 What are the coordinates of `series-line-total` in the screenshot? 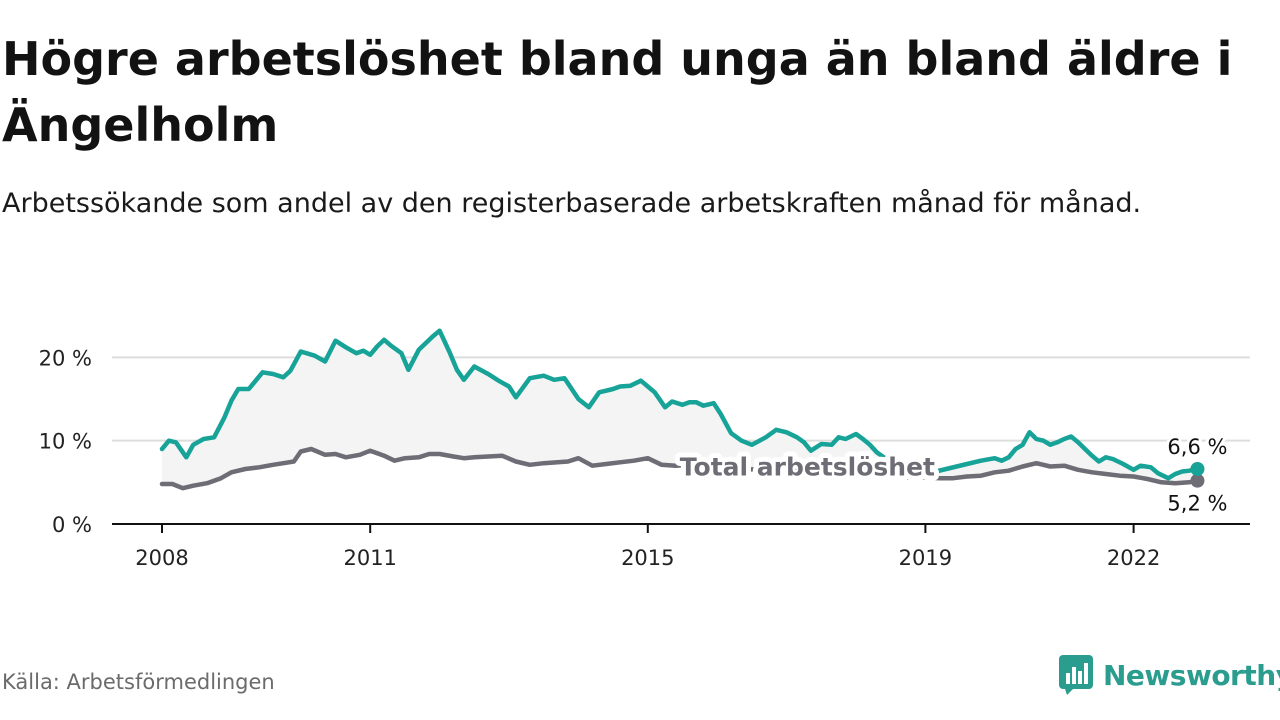 It's located at (679, 468).